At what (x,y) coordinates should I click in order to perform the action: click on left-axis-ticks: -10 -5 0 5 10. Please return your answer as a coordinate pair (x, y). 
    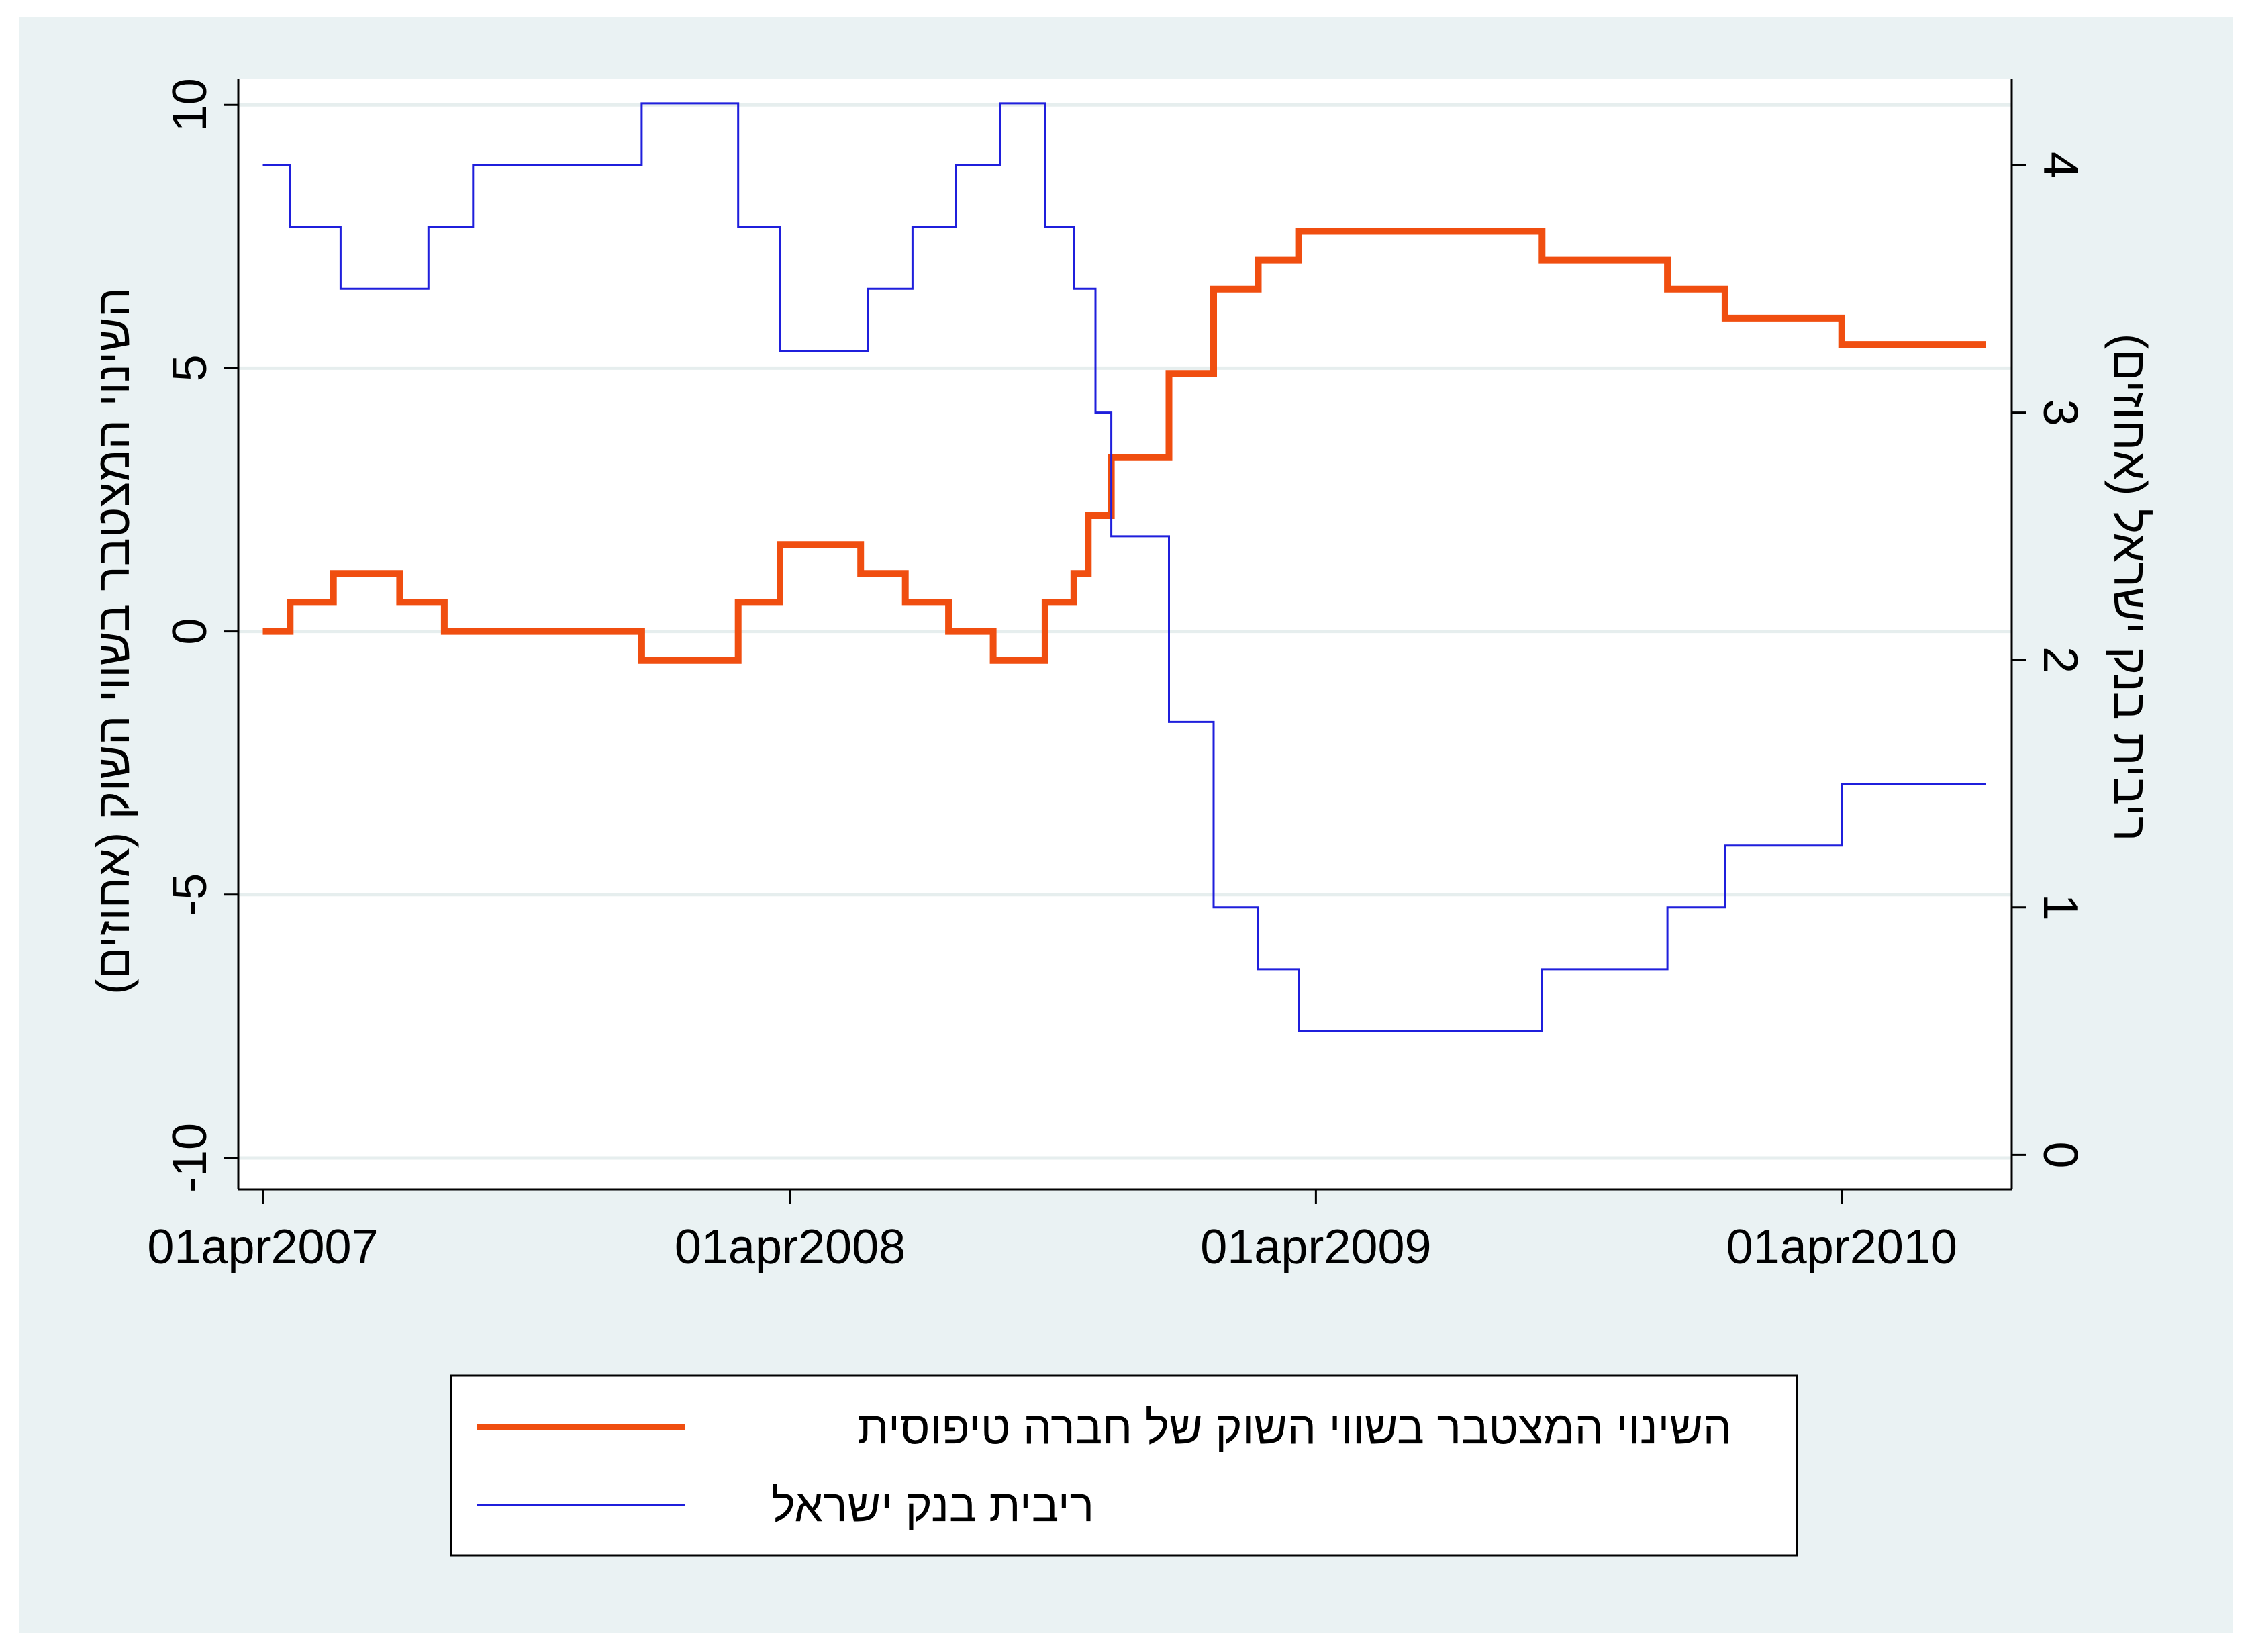
    Looking at the image, I should click on (200, 636).